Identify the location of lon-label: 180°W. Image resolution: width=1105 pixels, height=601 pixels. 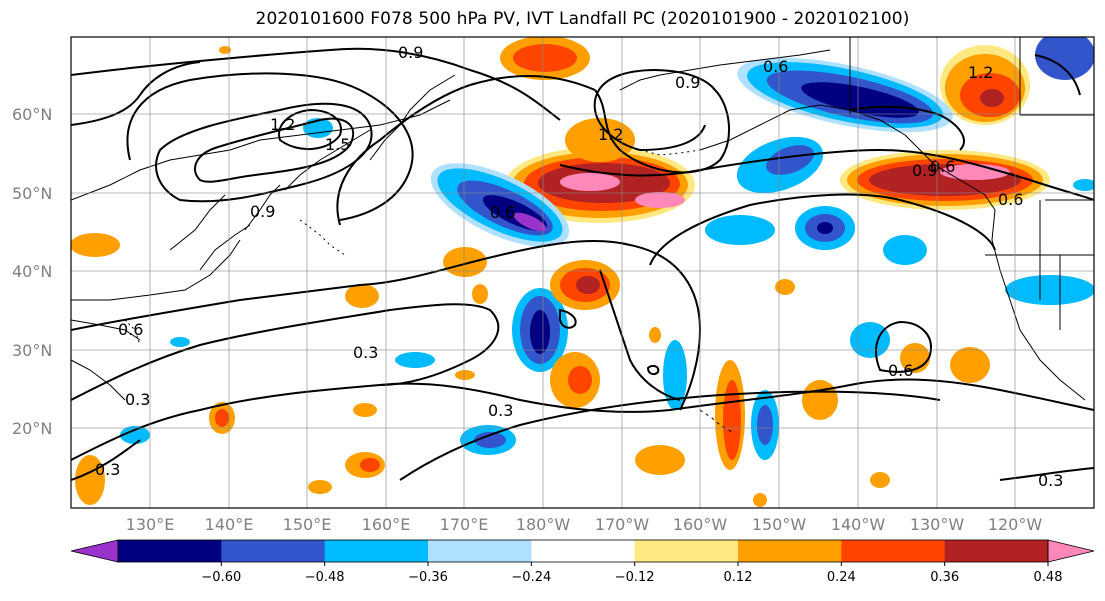
(543, 524).